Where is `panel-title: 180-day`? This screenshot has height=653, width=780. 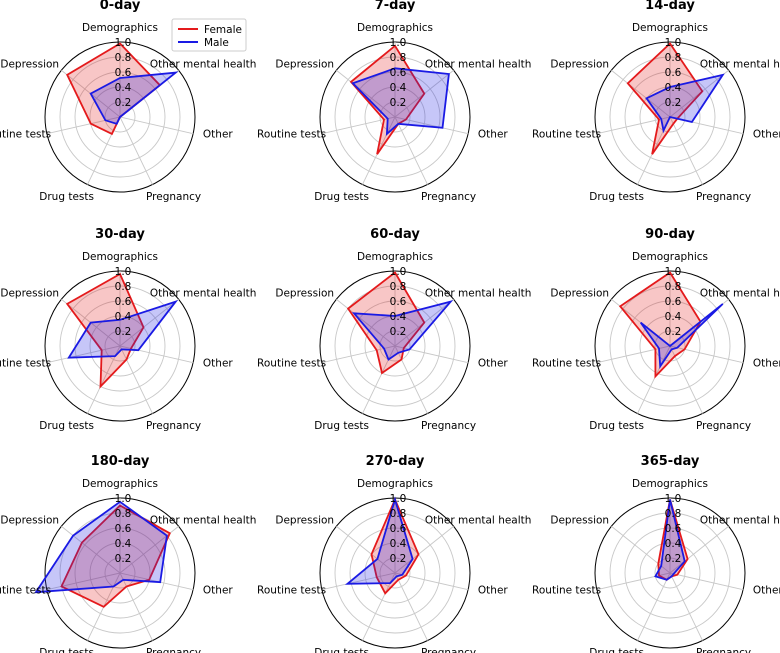
panel-title: 180-day is located at coordinates (120, 461).